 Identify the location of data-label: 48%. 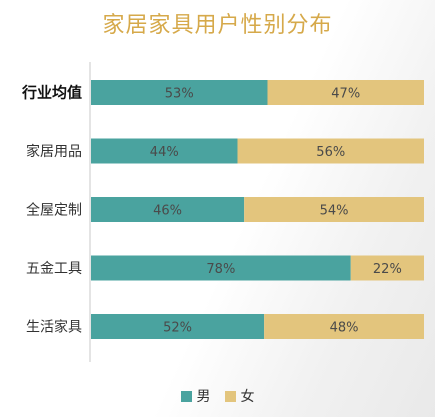
(344, 328).